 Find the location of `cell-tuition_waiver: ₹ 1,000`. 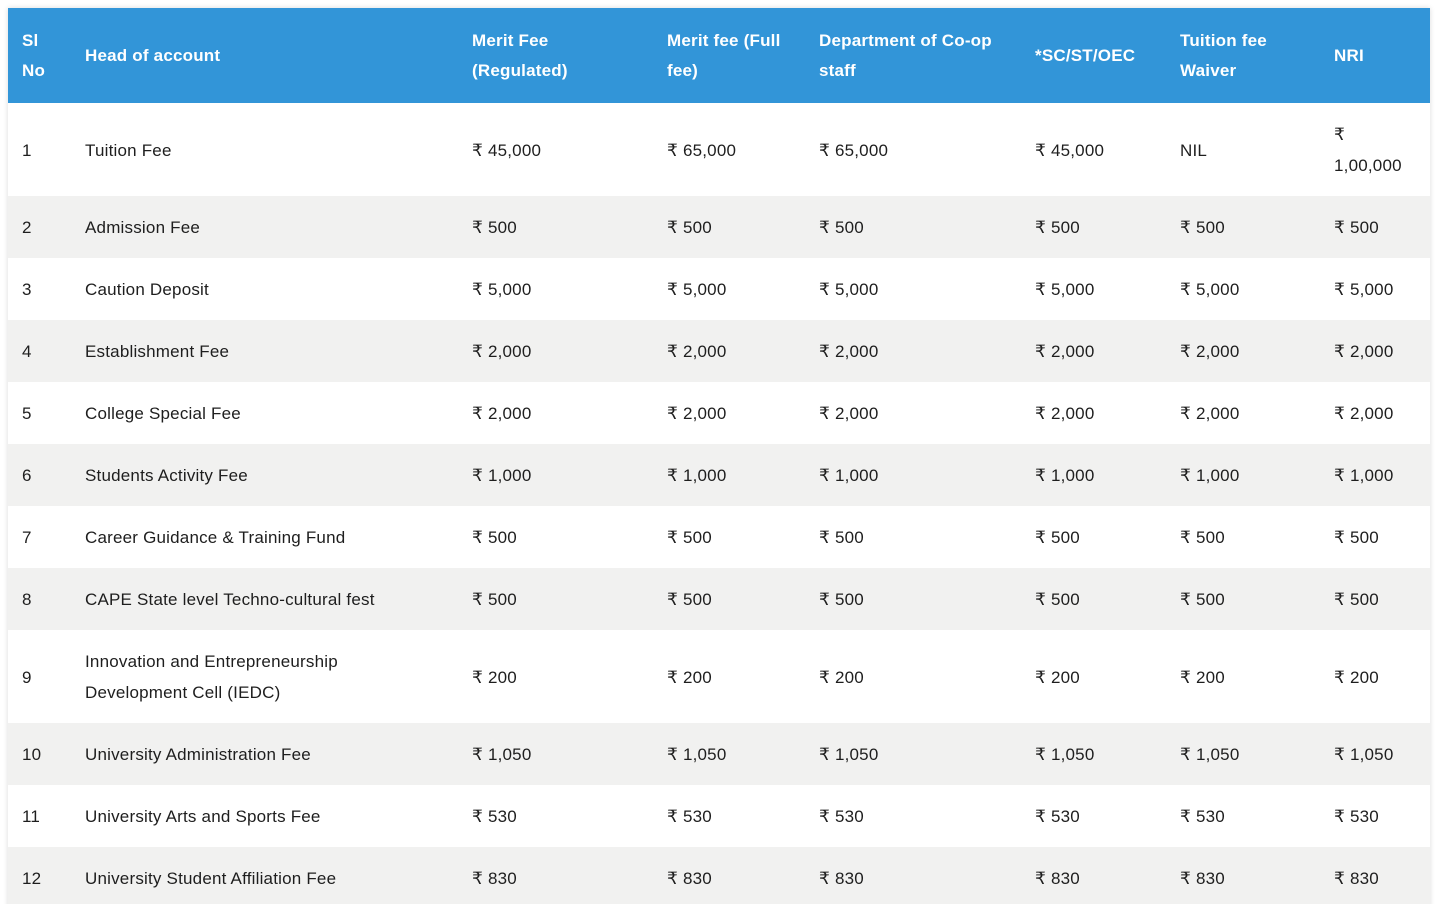

cell-tuition_waiver: ₹ 1,000 is located at coordinates (1243, 475).